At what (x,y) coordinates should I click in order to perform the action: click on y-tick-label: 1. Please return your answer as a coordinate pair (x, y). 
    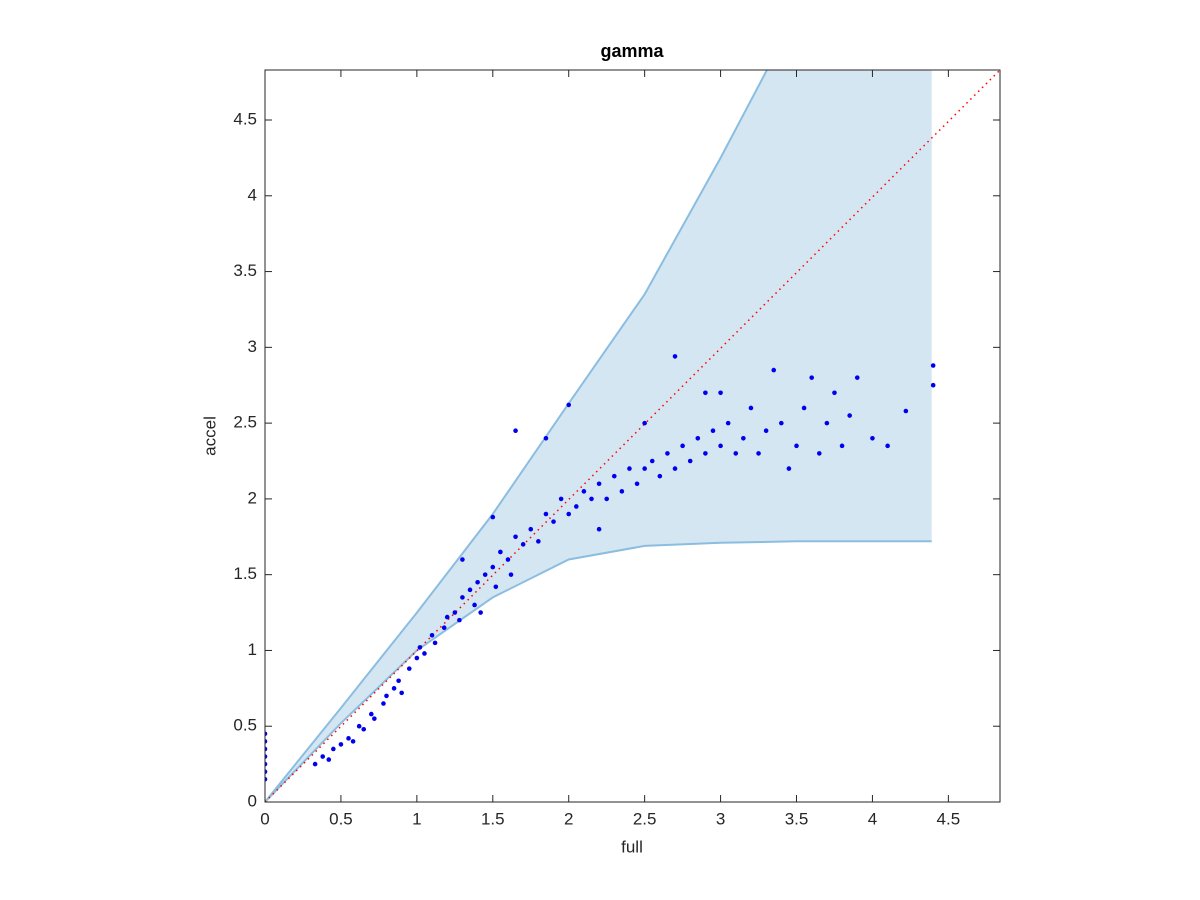
    Looking at the image, I should click on (252, 649).